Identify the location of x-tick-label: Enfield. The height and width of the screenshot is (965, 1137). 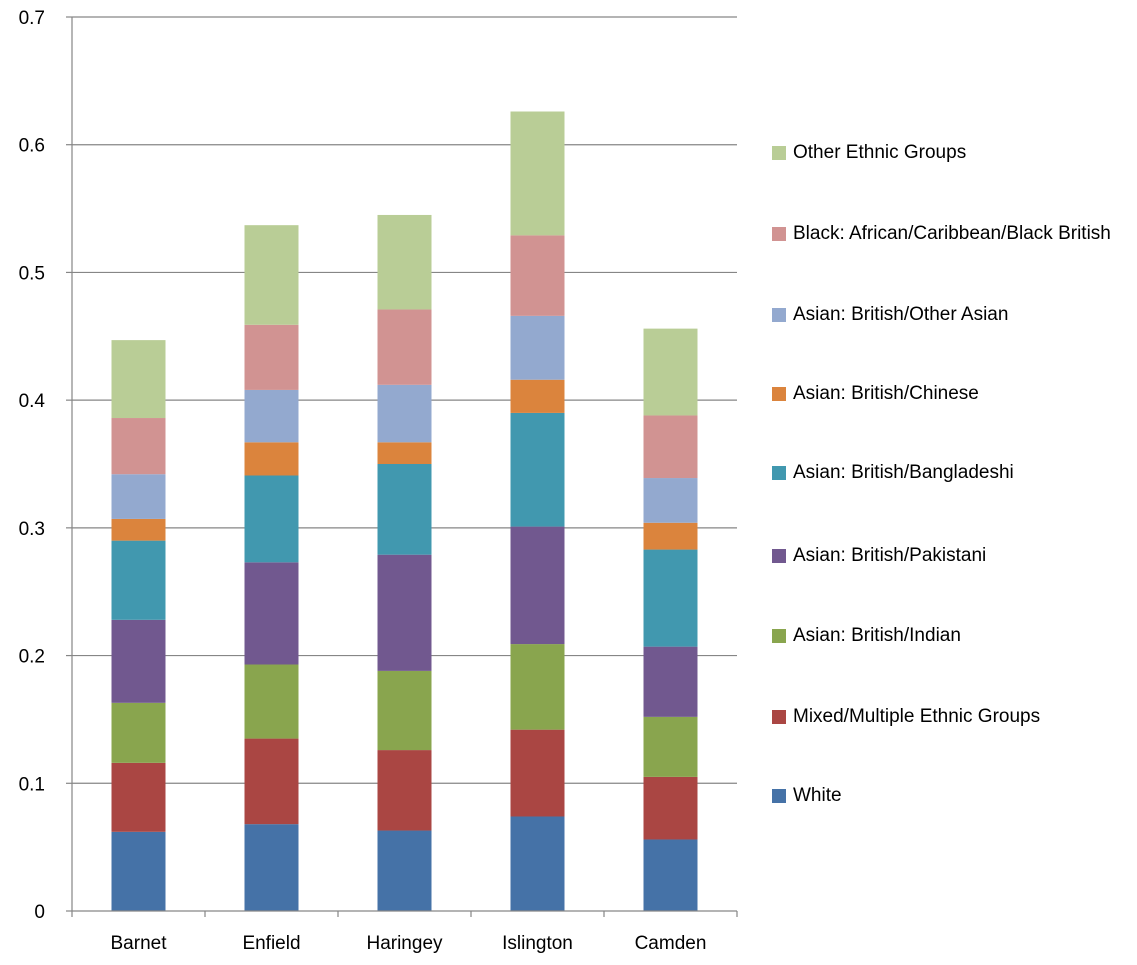
(271, 943).